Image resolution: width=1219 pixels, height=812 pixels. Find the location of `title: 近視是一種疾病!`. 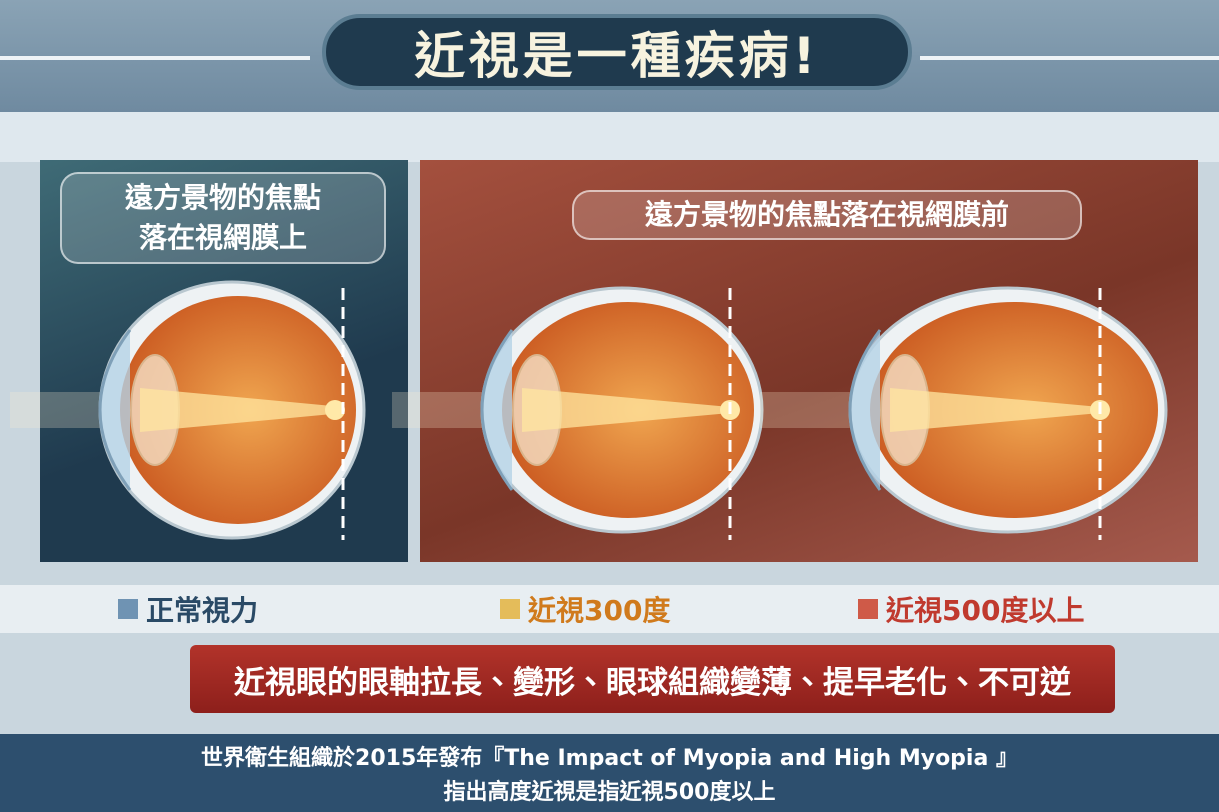

title: 近視是一種疾病! is located at coordinates (617, 52).